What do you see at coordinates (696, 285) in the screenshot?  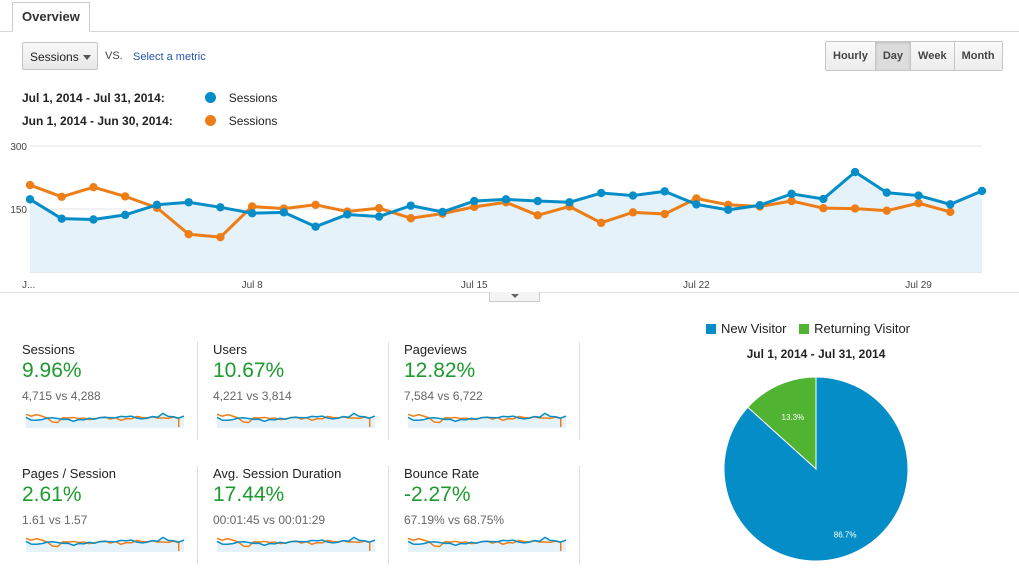 I see `x-tick-label: Jul 22` at bounding box center [696, 285].